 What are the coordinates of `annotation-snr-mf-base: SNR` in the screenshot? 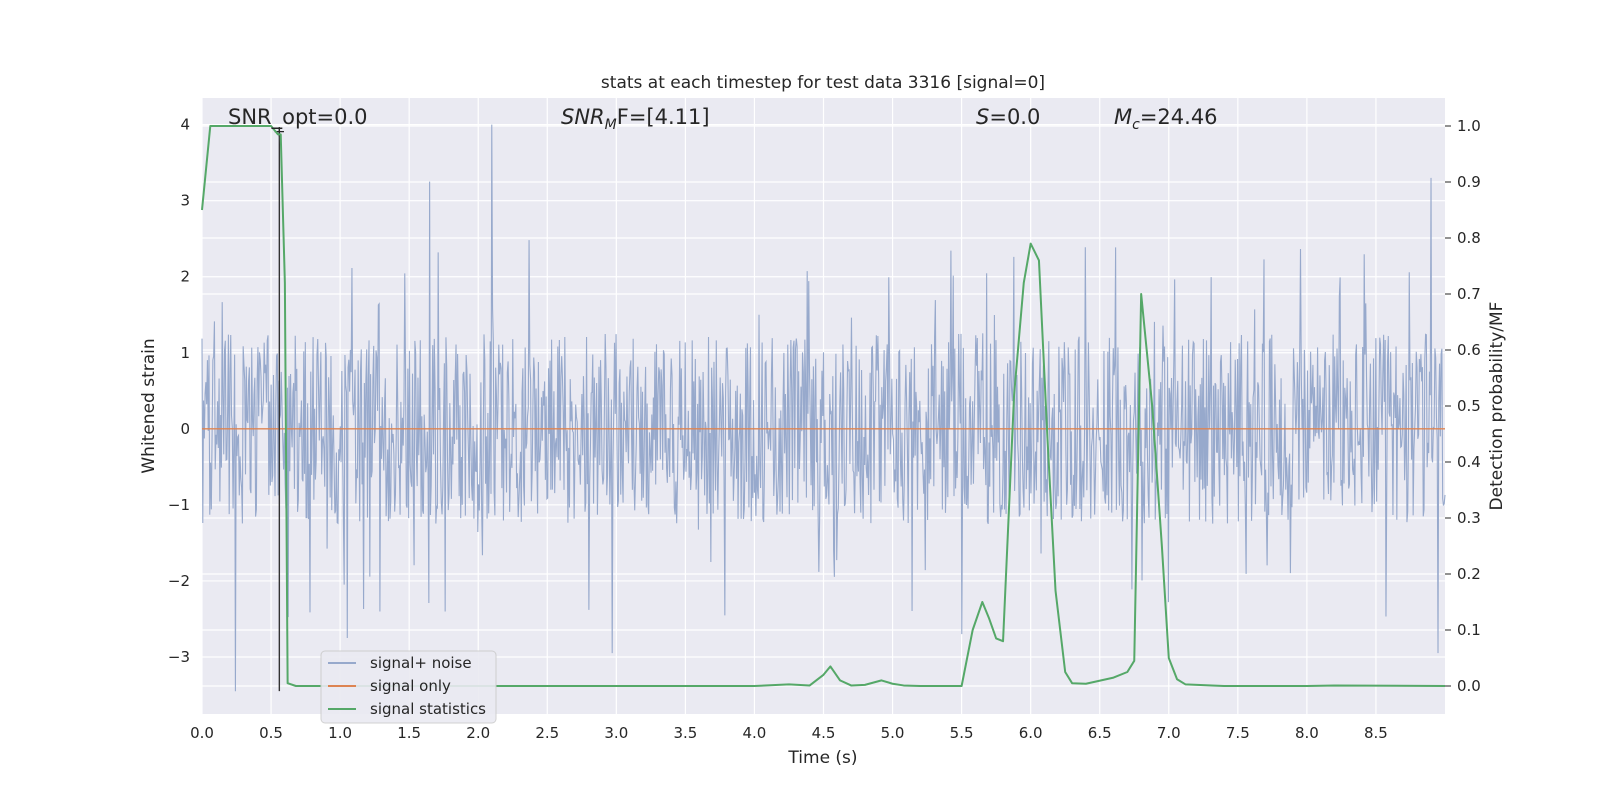 It's located at (583, 117).